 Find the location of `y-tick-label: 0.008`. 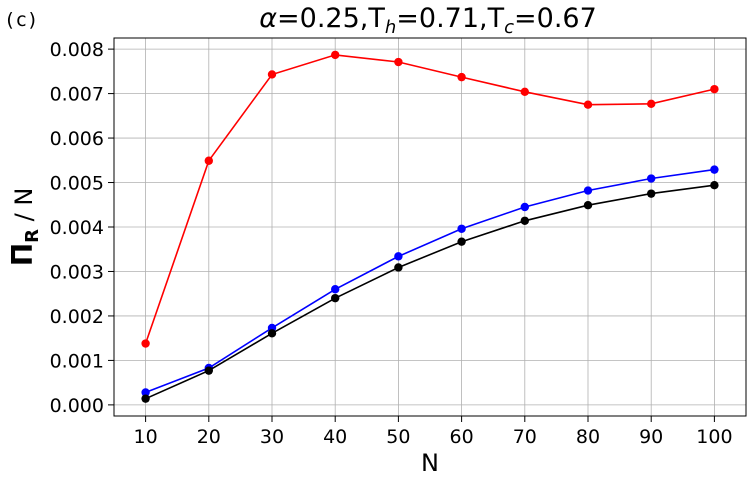

y-tick-label: 0.008 is located at coordinates (77, 50).